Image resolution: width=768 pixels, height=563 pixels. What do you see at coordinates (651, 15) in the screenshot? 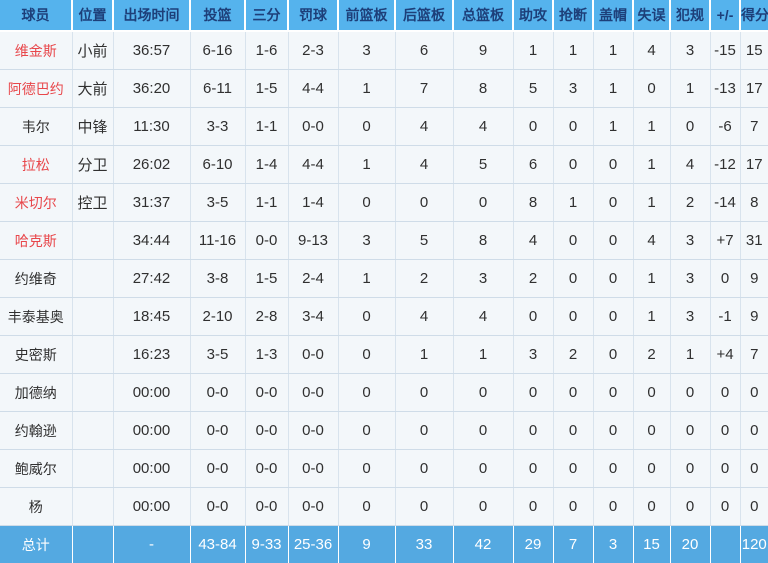
I see `column-header-13: 失误` at bounding box center [651, 15].